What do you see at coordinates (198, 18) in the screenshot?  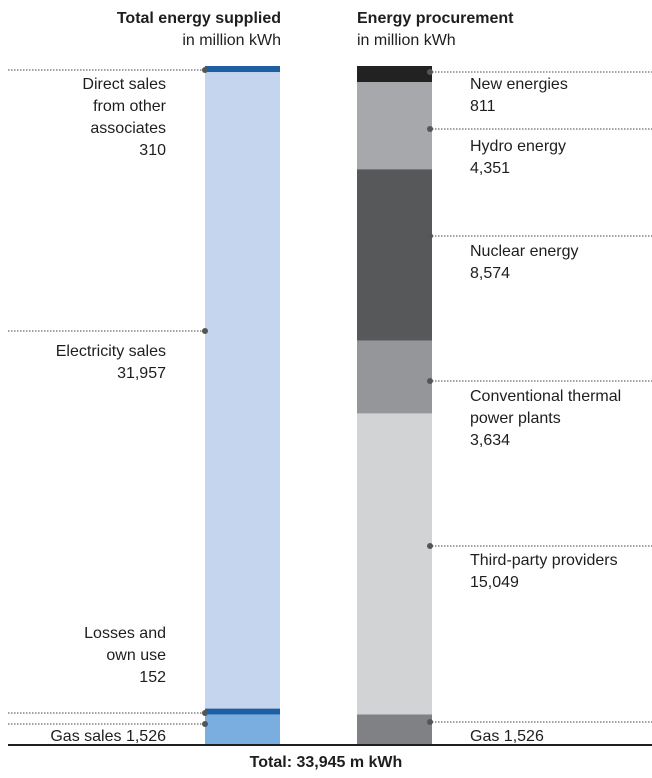 I see `left-title: Total energy supplied` at bounding box center [198, 18].